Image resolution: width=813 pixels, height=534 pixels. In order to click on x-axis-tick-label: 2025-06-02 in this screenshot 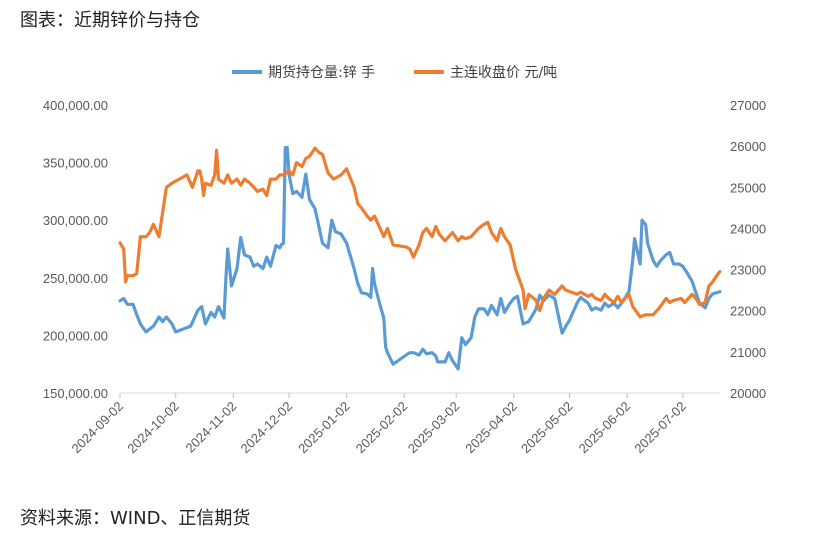, I will do `click(605, 428)`.